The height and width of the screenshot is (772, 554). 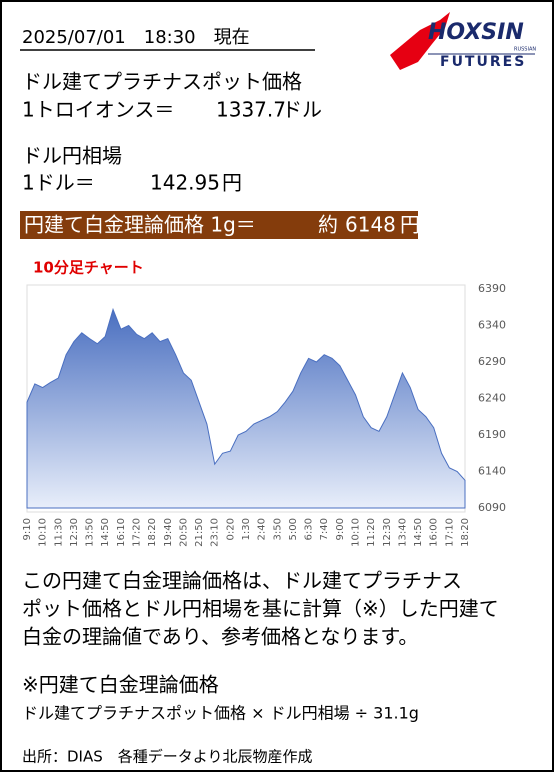 What do you see at coordinates (370, 225) in the screenshot?
I see `theory-value: 6148` at bounding box center [370, 225].